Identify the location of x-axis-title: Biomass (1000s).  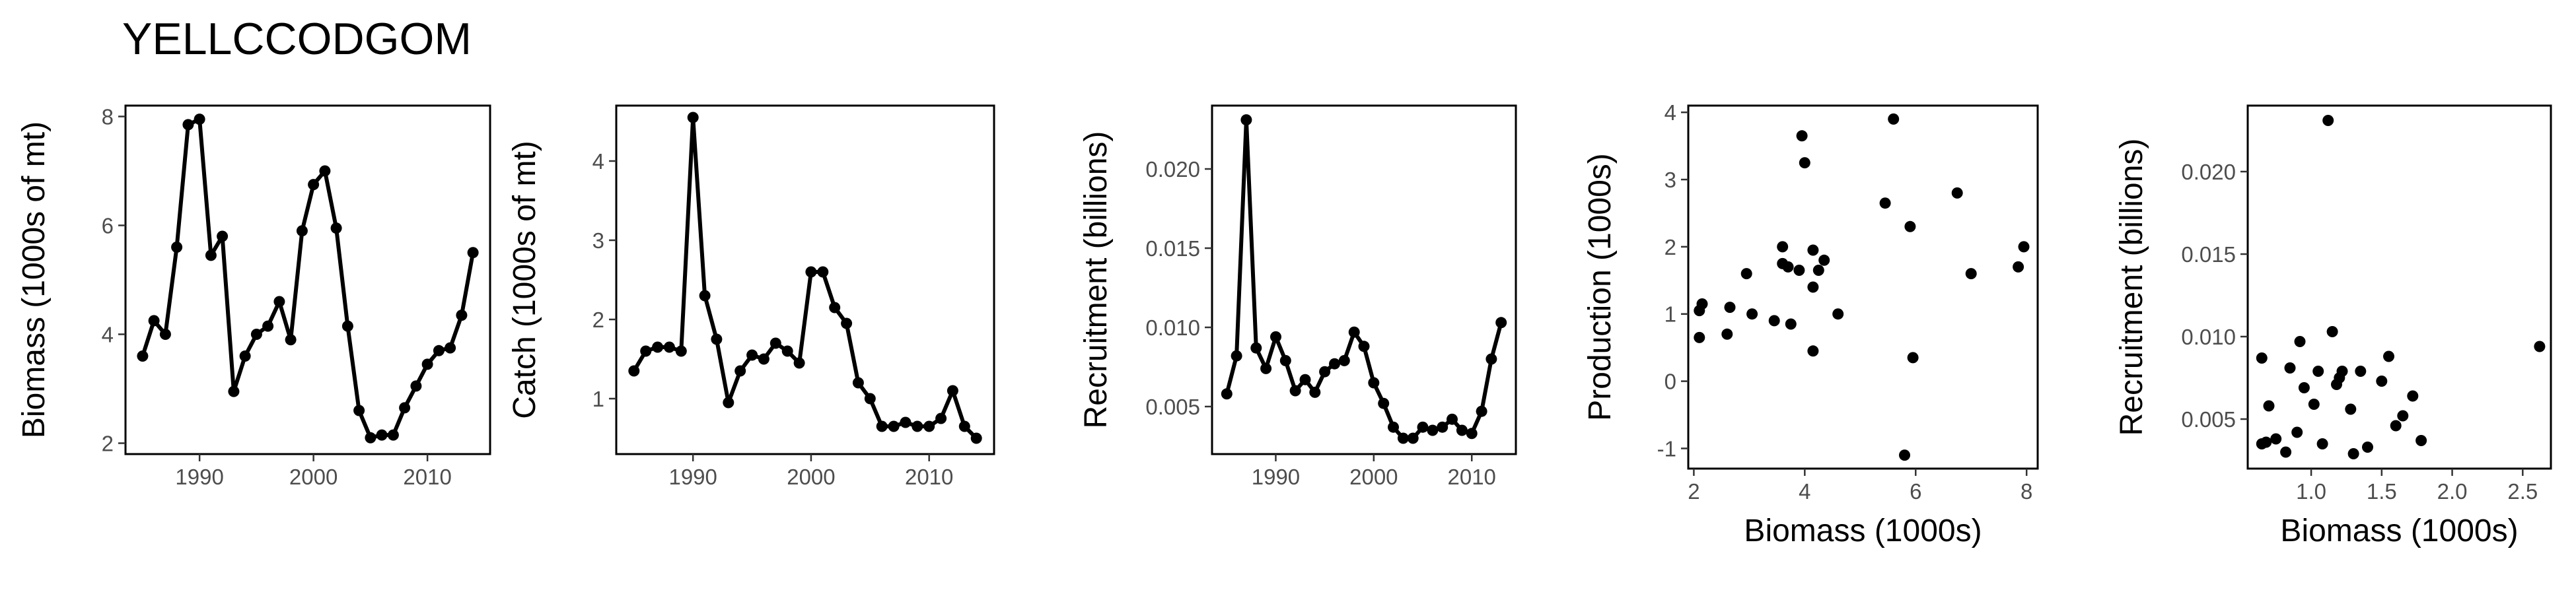
(1863, 530).